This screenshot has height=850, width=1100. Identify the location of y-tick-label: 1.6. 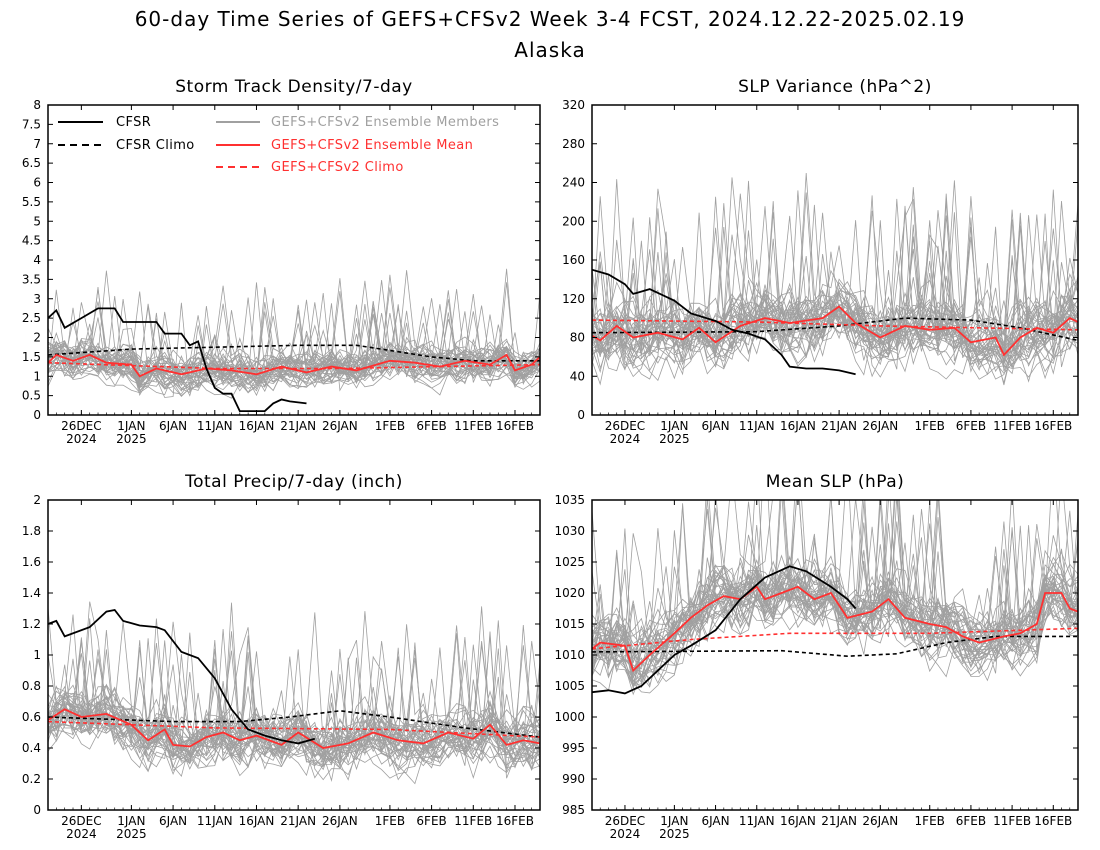
(31, 562).